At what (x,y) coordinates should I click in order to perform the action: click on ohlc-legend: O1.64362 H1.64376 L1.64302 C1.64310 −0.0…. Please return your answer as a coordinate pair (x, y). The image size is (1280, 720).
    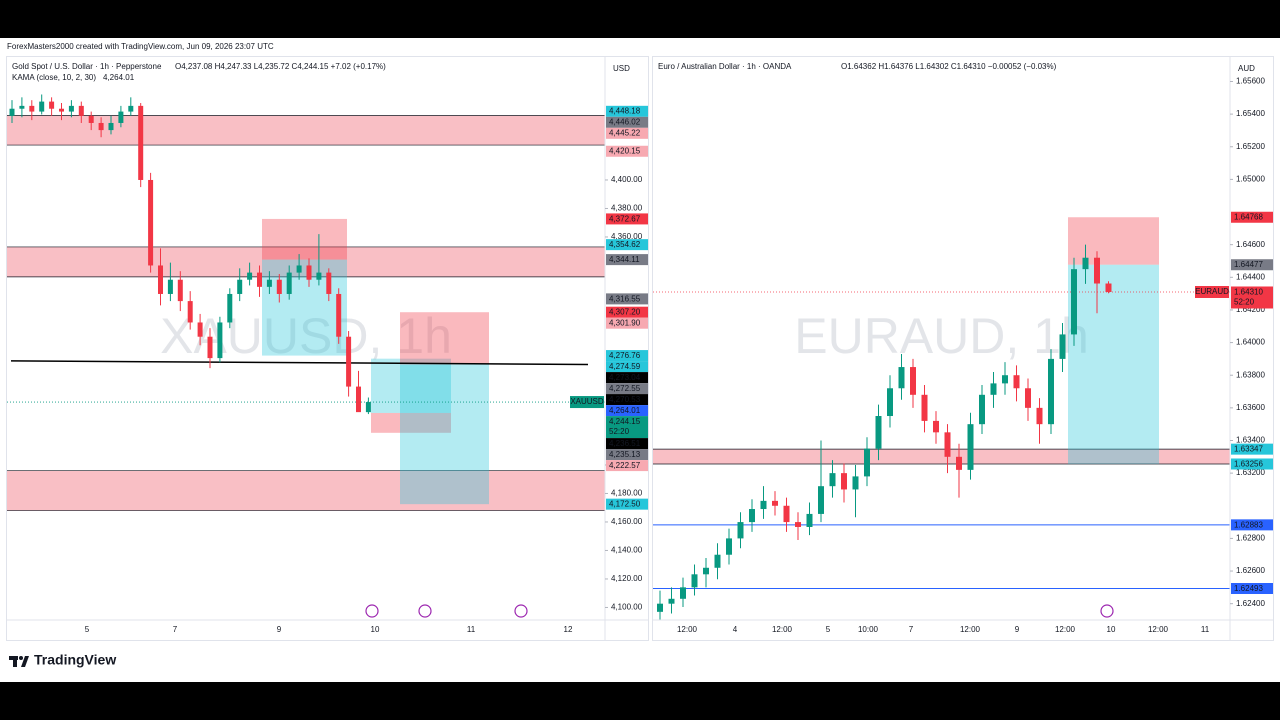
    Looking at the image, I should click on (949, 66).